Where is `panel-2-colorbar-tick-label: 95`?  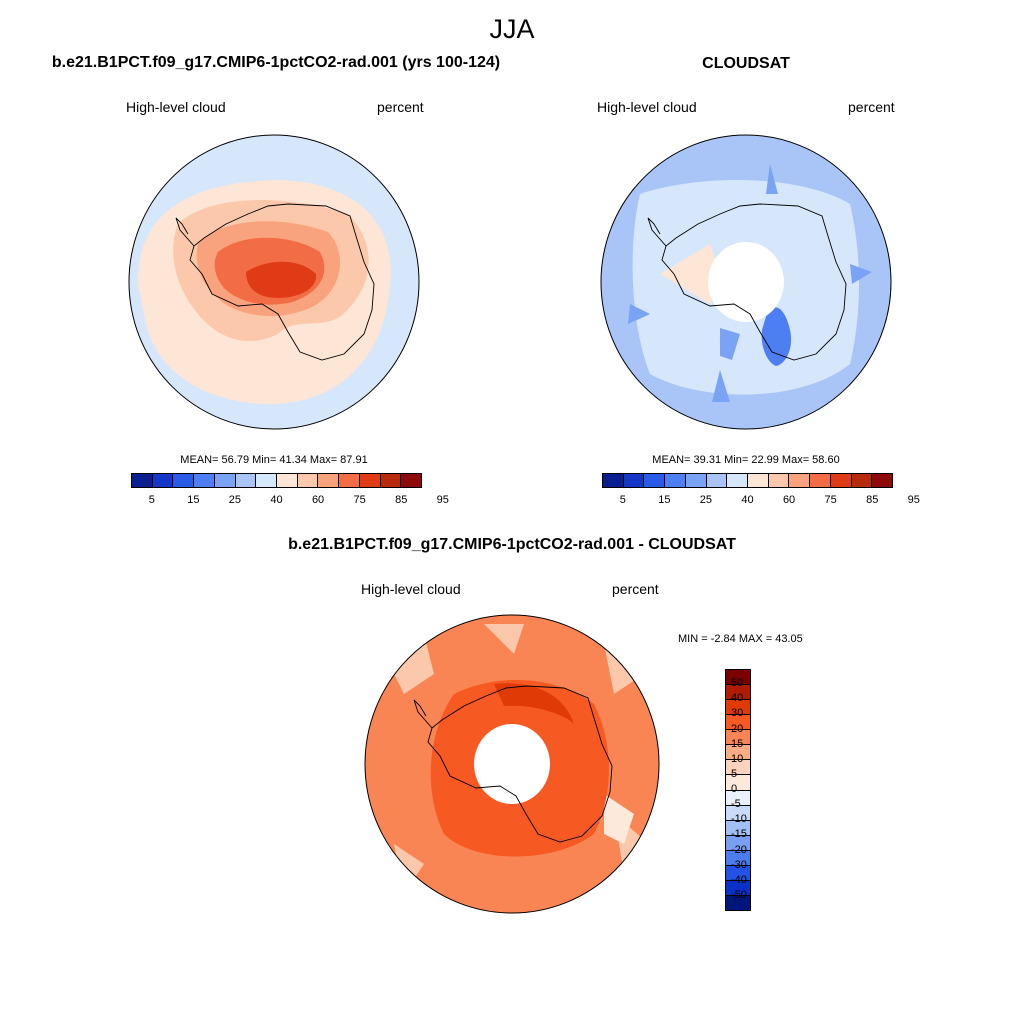 panel-2-colorbar-tick-label: 95 is located at coordinates (913, 500).